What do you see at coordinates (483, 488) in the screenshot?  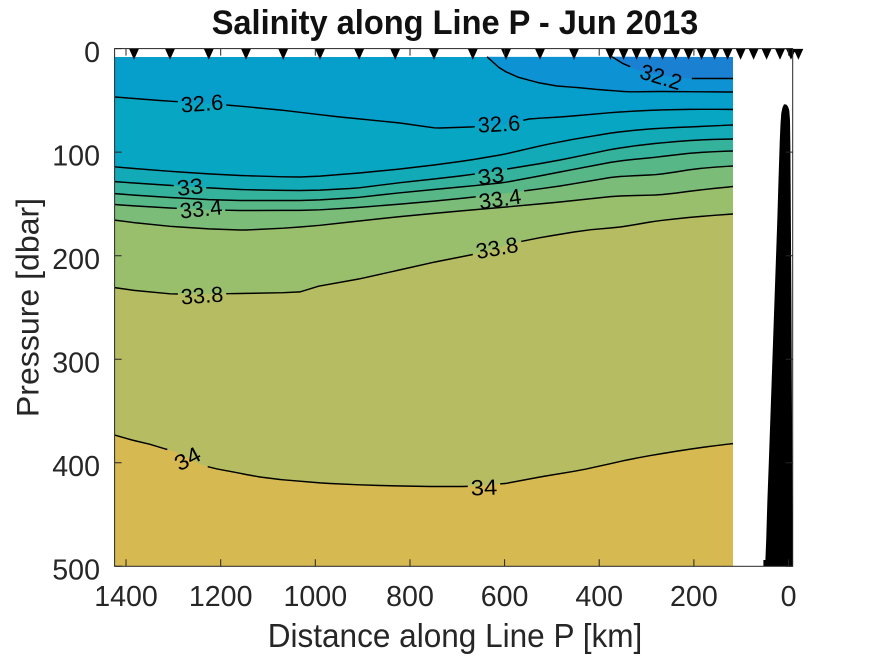 I see `svg-text: 34` at bounding box center [483, 488].